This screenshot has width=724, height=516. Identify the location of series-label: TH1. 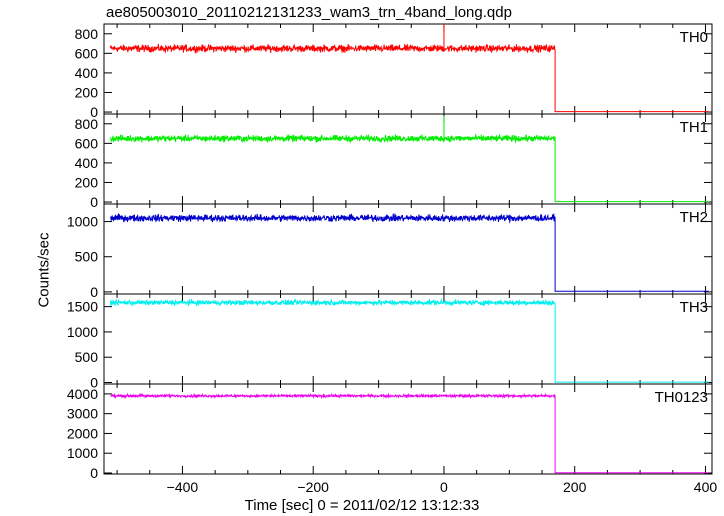
(694, 127).